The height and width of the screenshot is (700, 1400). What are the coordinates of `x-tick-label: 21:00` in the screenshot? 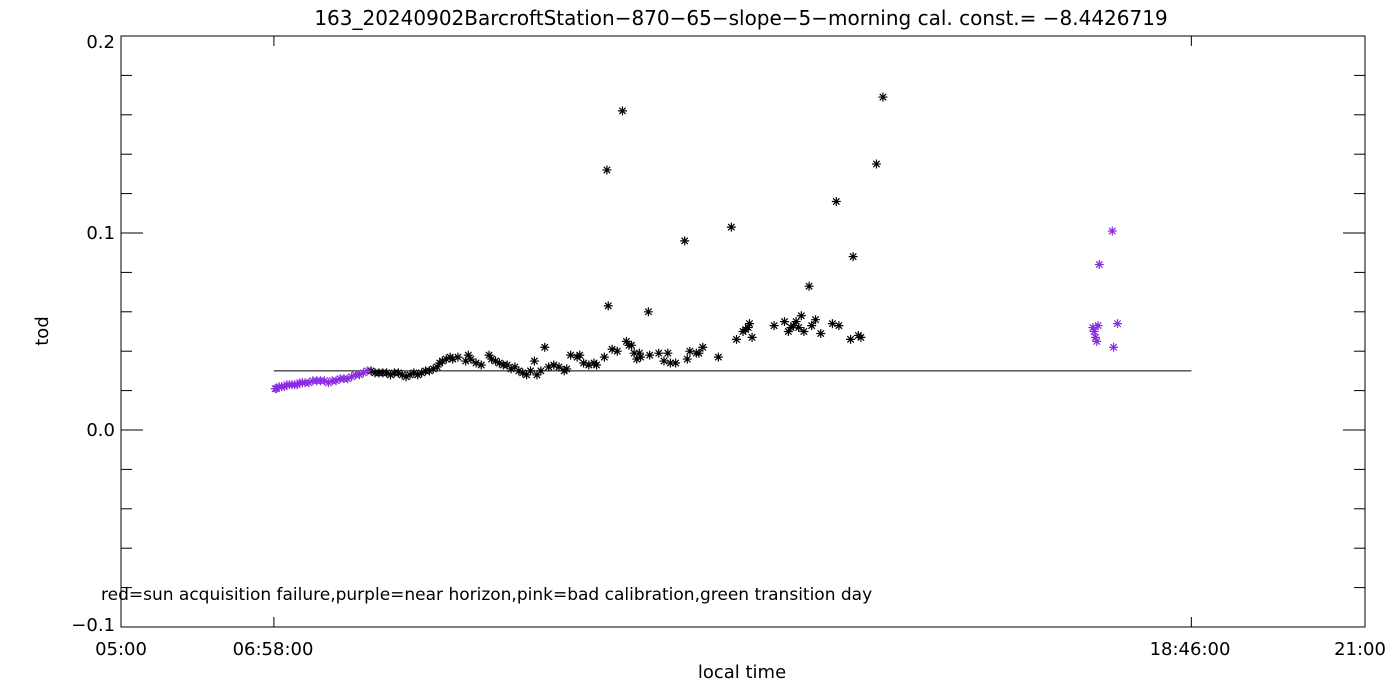 It's located at (1360, 649).